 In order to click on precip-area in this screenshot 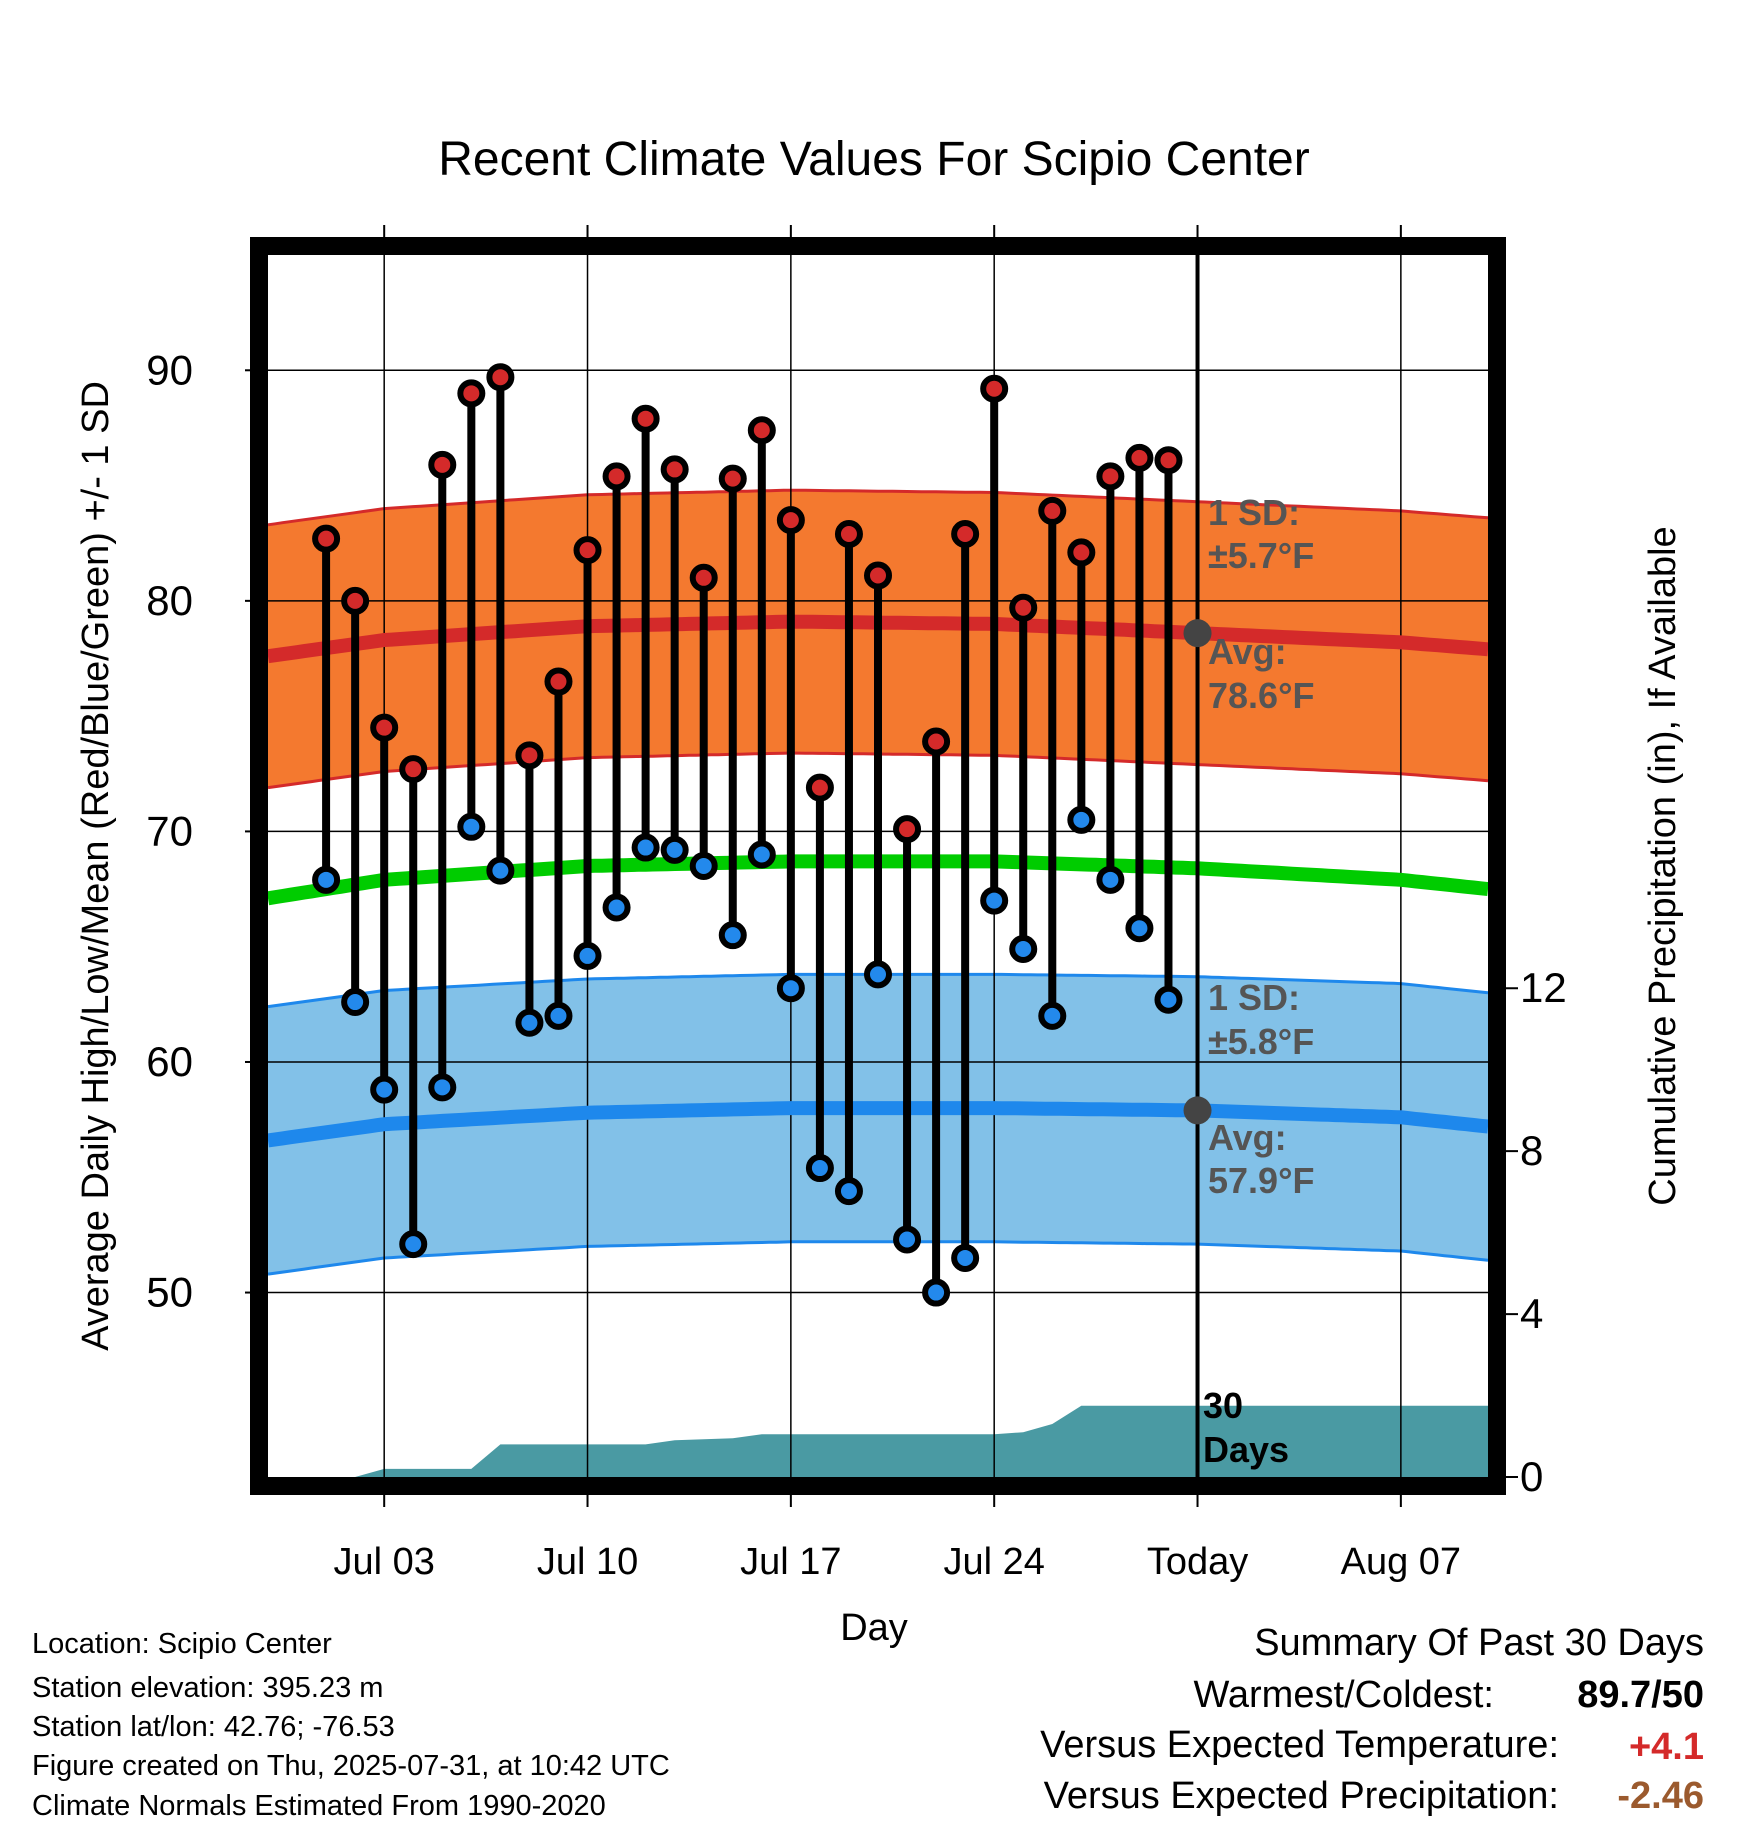, I will do `click(878, 1441)`.